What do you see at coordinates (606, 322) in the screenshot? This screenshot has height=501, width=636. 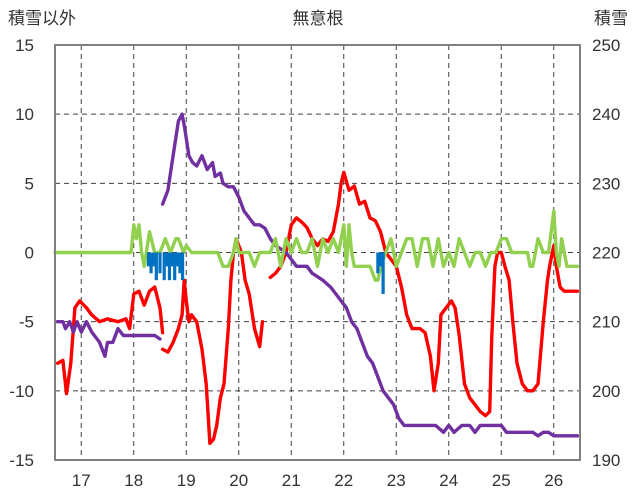 I see `y-right-tick-label: 210` at bounding box center [606, 322].